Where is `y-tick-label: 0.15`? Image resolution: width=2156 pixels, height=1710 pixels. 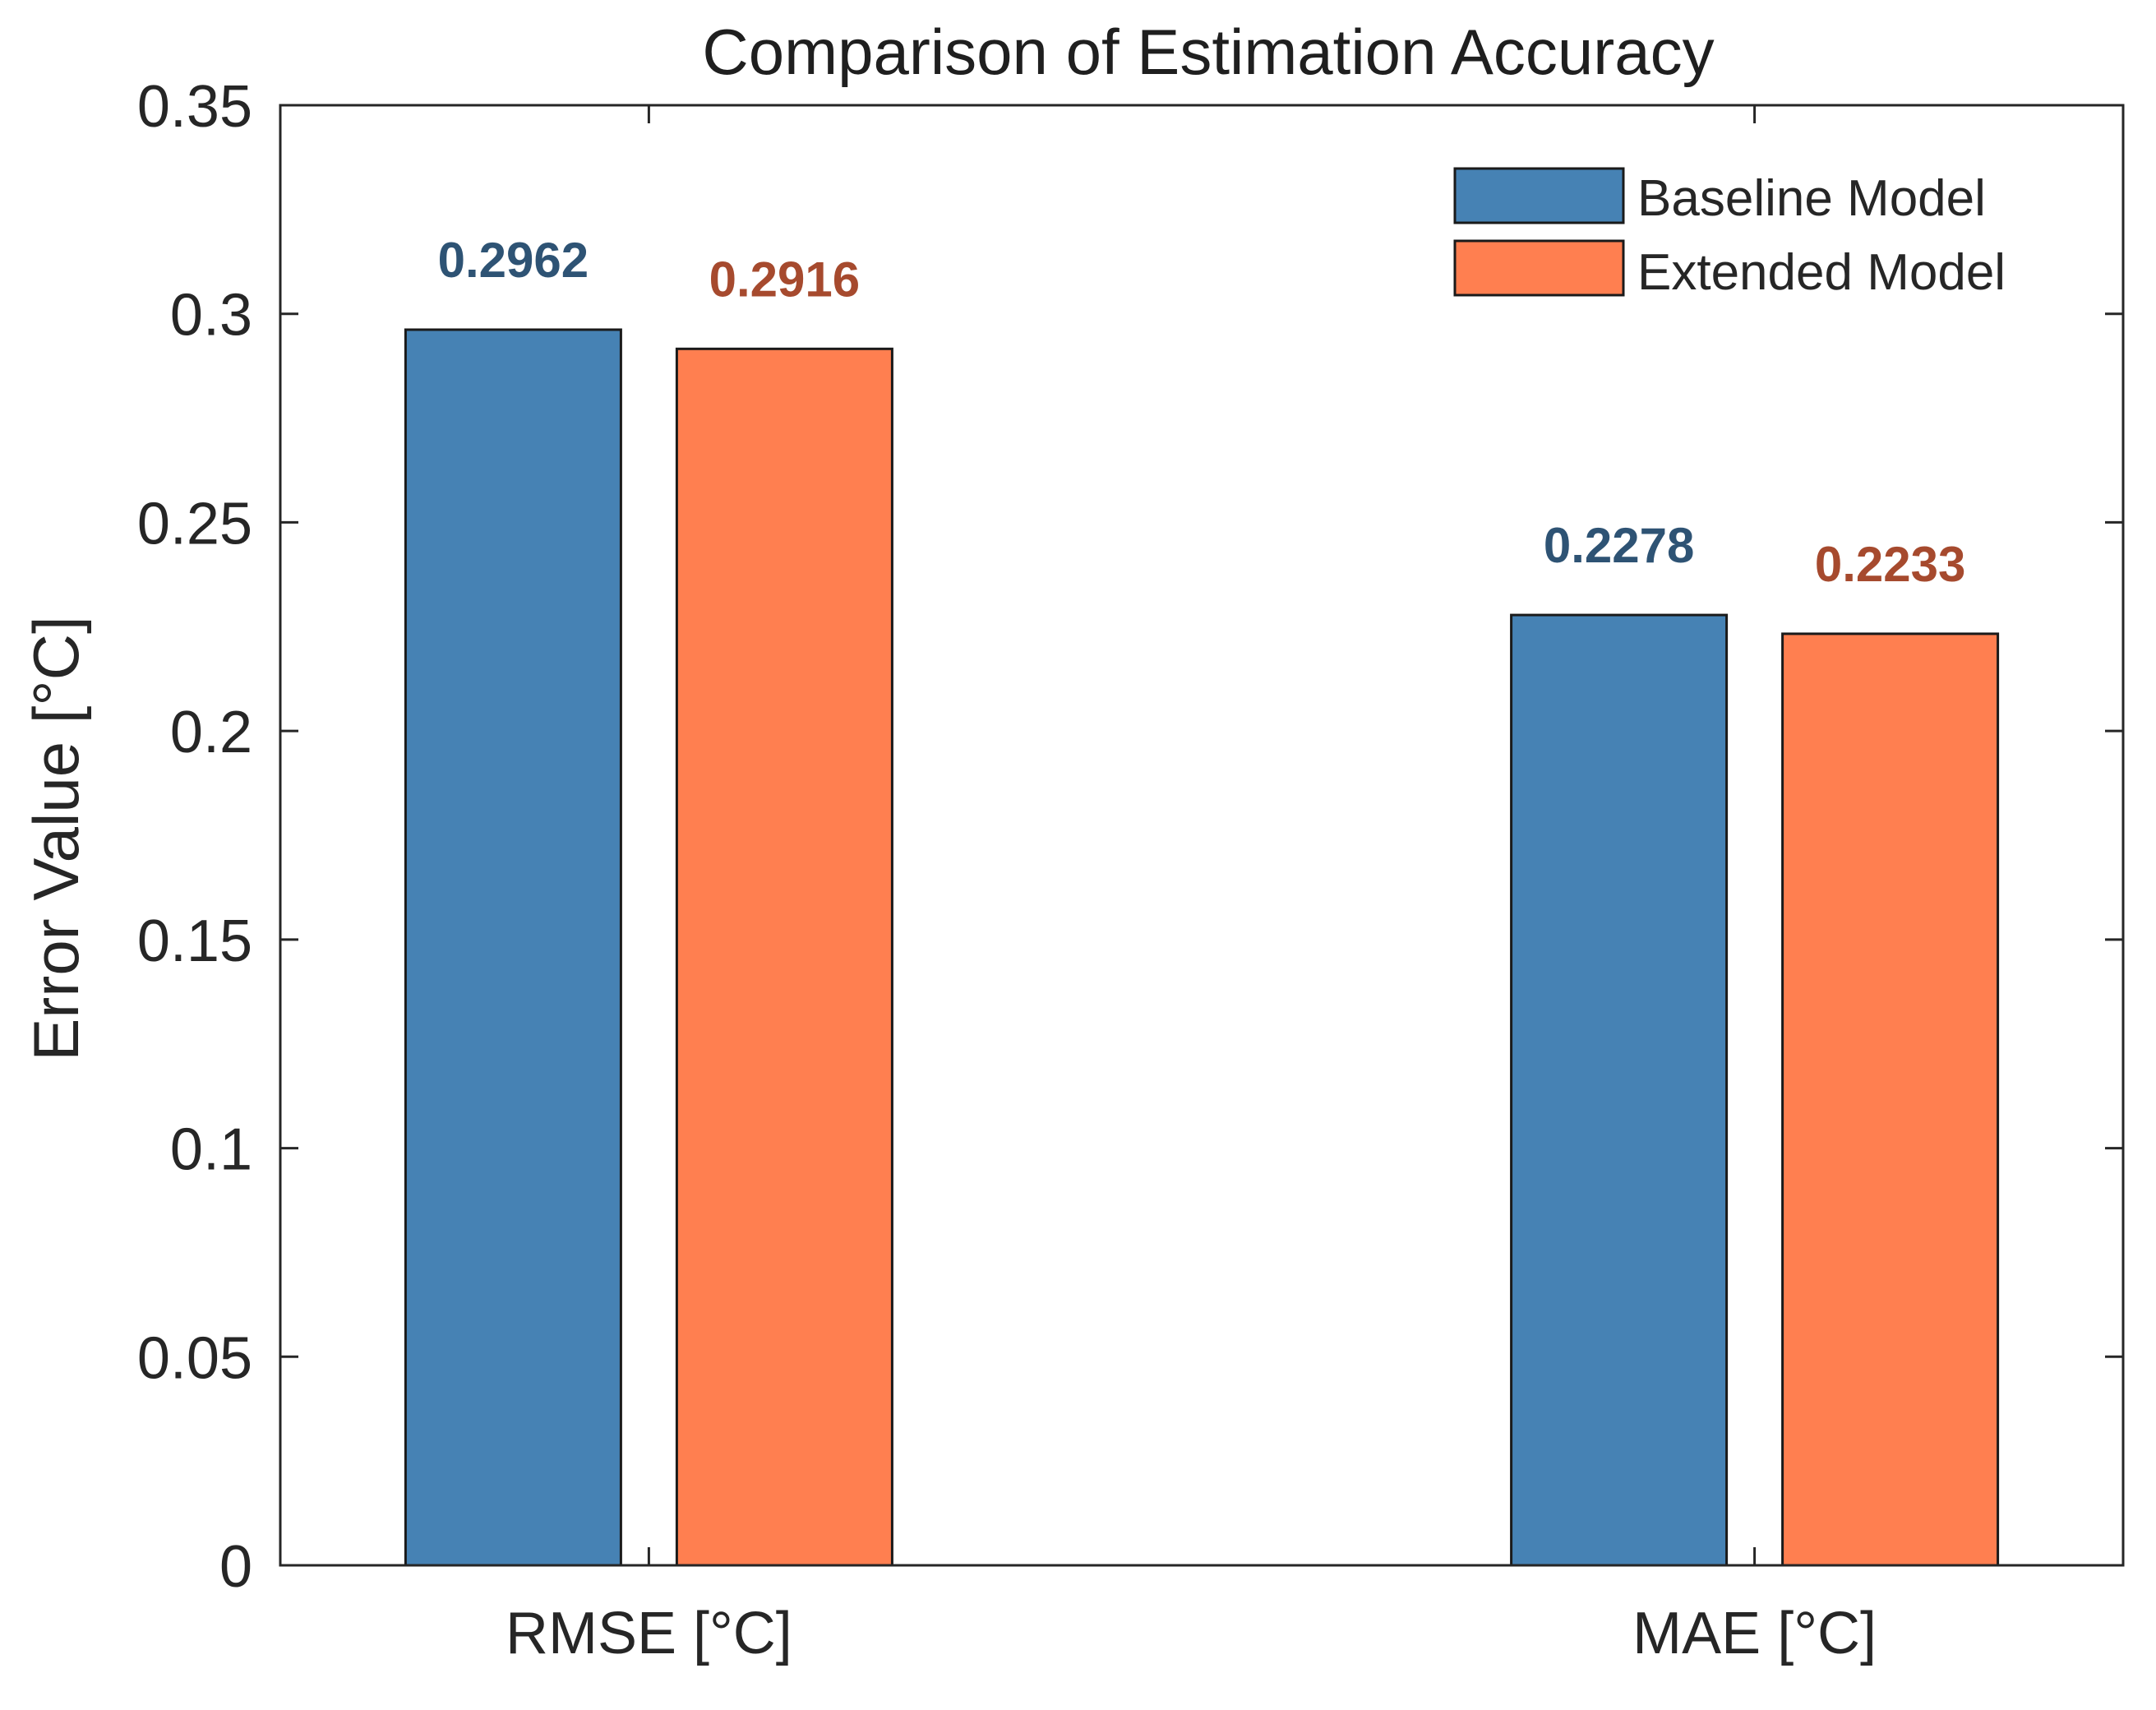
y-tick-label: 0.15 is located at coordinates (195, 941).